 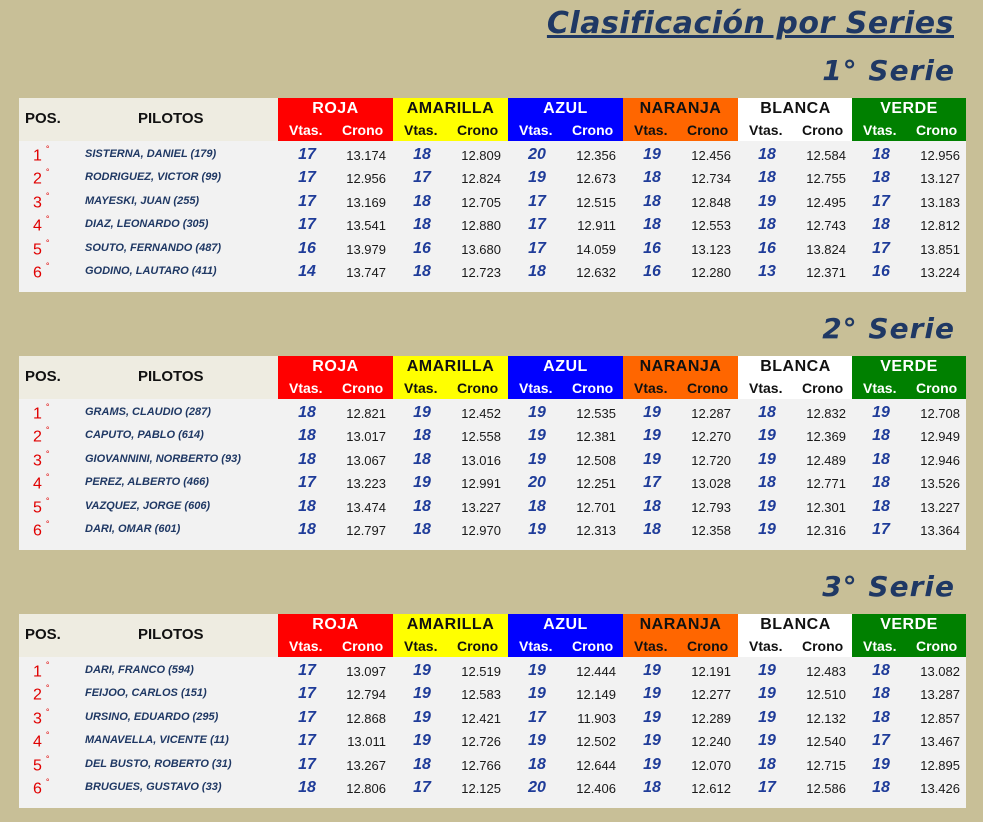 I want to click on color-name: AZUL, so click(x=565, y=108).